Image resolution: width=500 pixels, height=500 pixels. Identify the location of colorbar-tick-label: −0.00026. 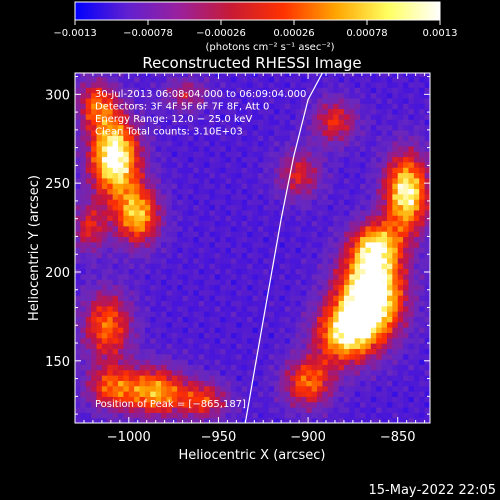
(221, 33).